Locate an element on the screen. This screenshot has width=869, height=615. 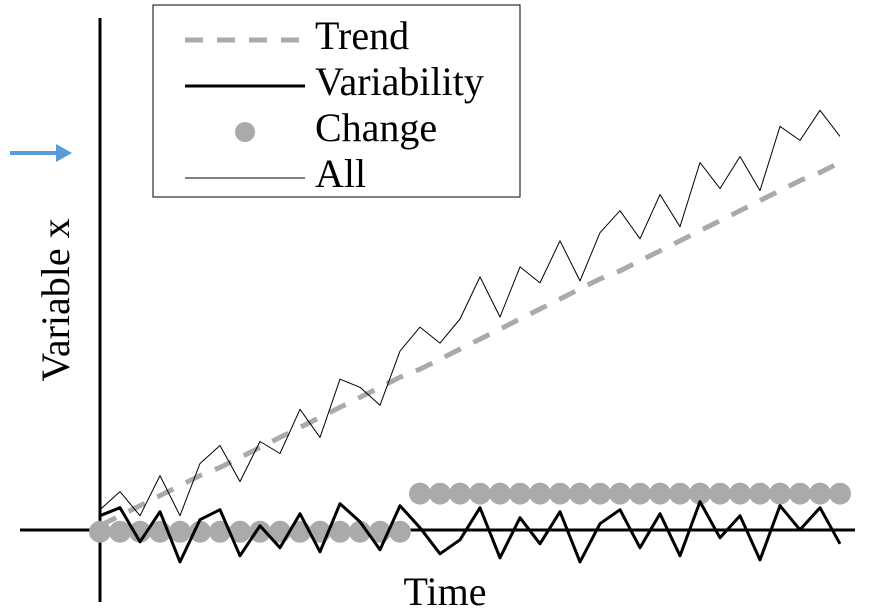
series-line is located at coordinates (470, 532).